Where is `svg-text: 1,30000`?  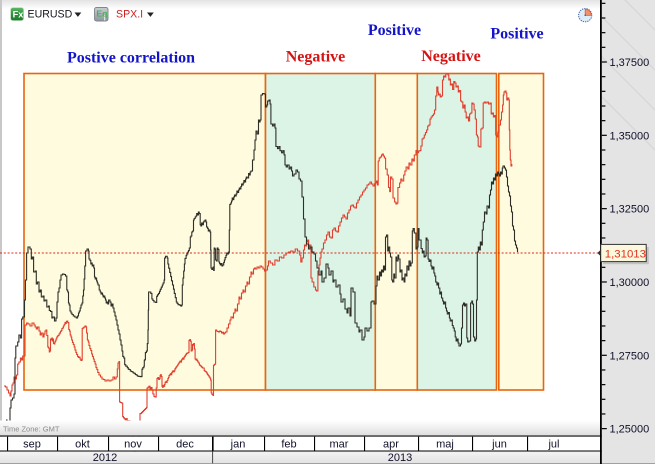
svg-text: 1,30000 is located at coordinates (630, 283).